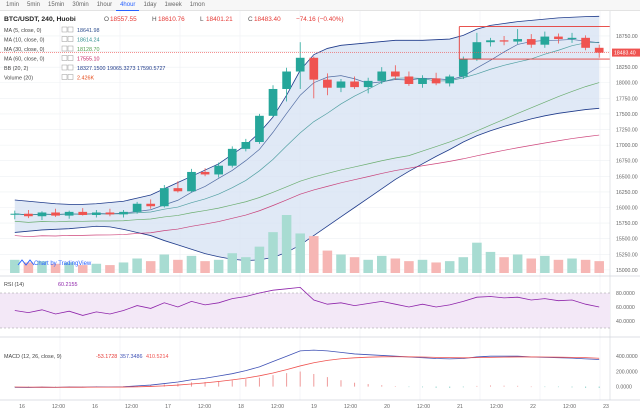 Image resolution: width=640 pixels, height=411 pixels. I want to click on time-tick-label: 18, so click(241, 407).